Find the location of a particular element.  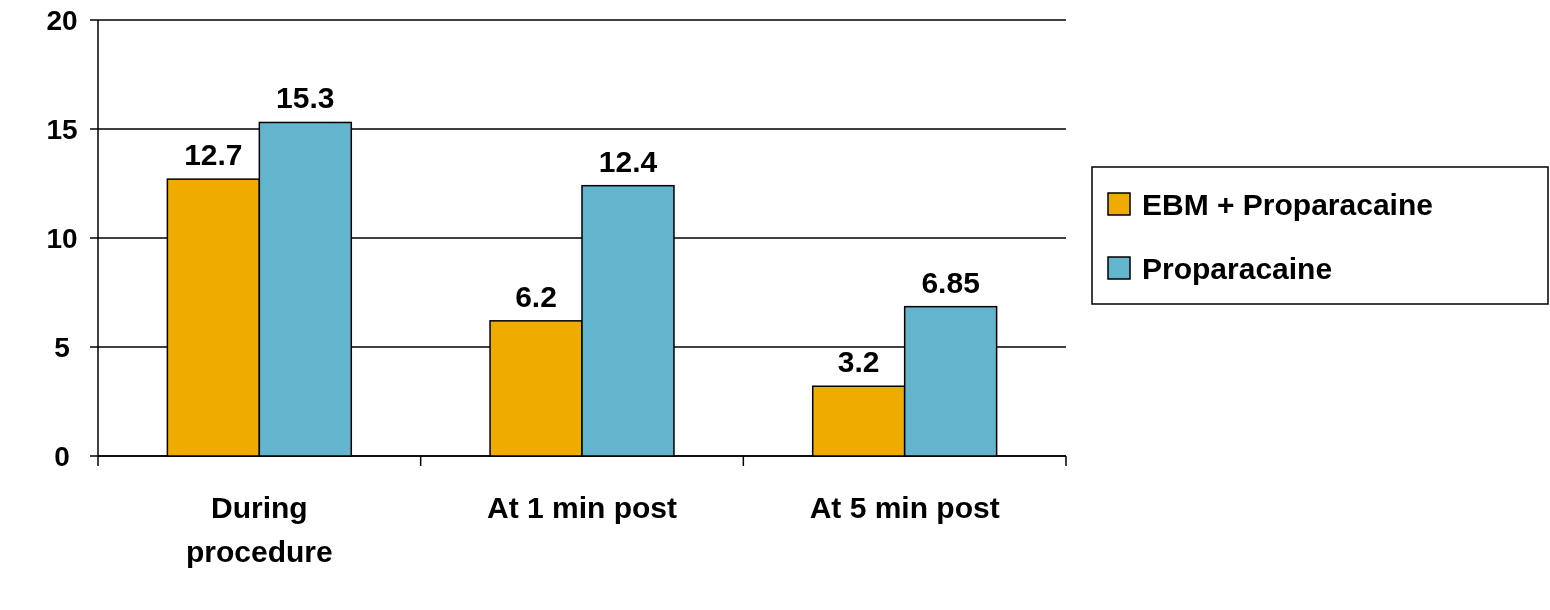

x-tick-label: During procedure is located at coordinates (259, 529).